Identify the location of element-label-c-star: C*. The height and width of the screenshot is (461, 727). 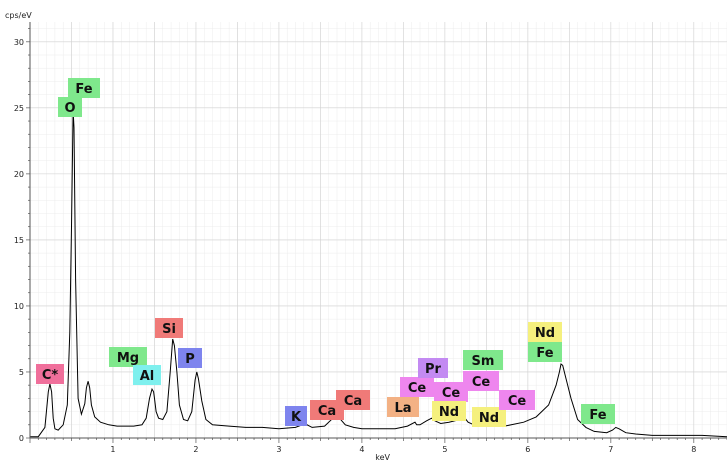
(50, 374).